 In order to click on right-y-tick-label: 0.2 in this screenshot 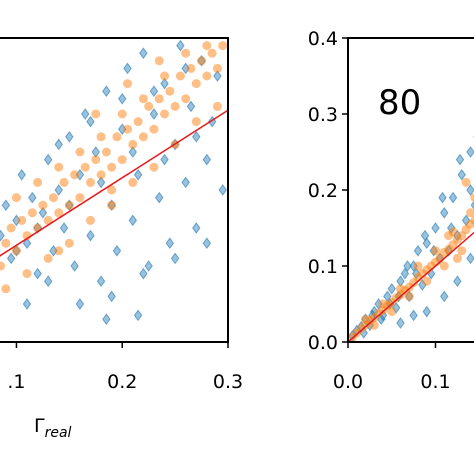, I will do `click(323, 191)`.